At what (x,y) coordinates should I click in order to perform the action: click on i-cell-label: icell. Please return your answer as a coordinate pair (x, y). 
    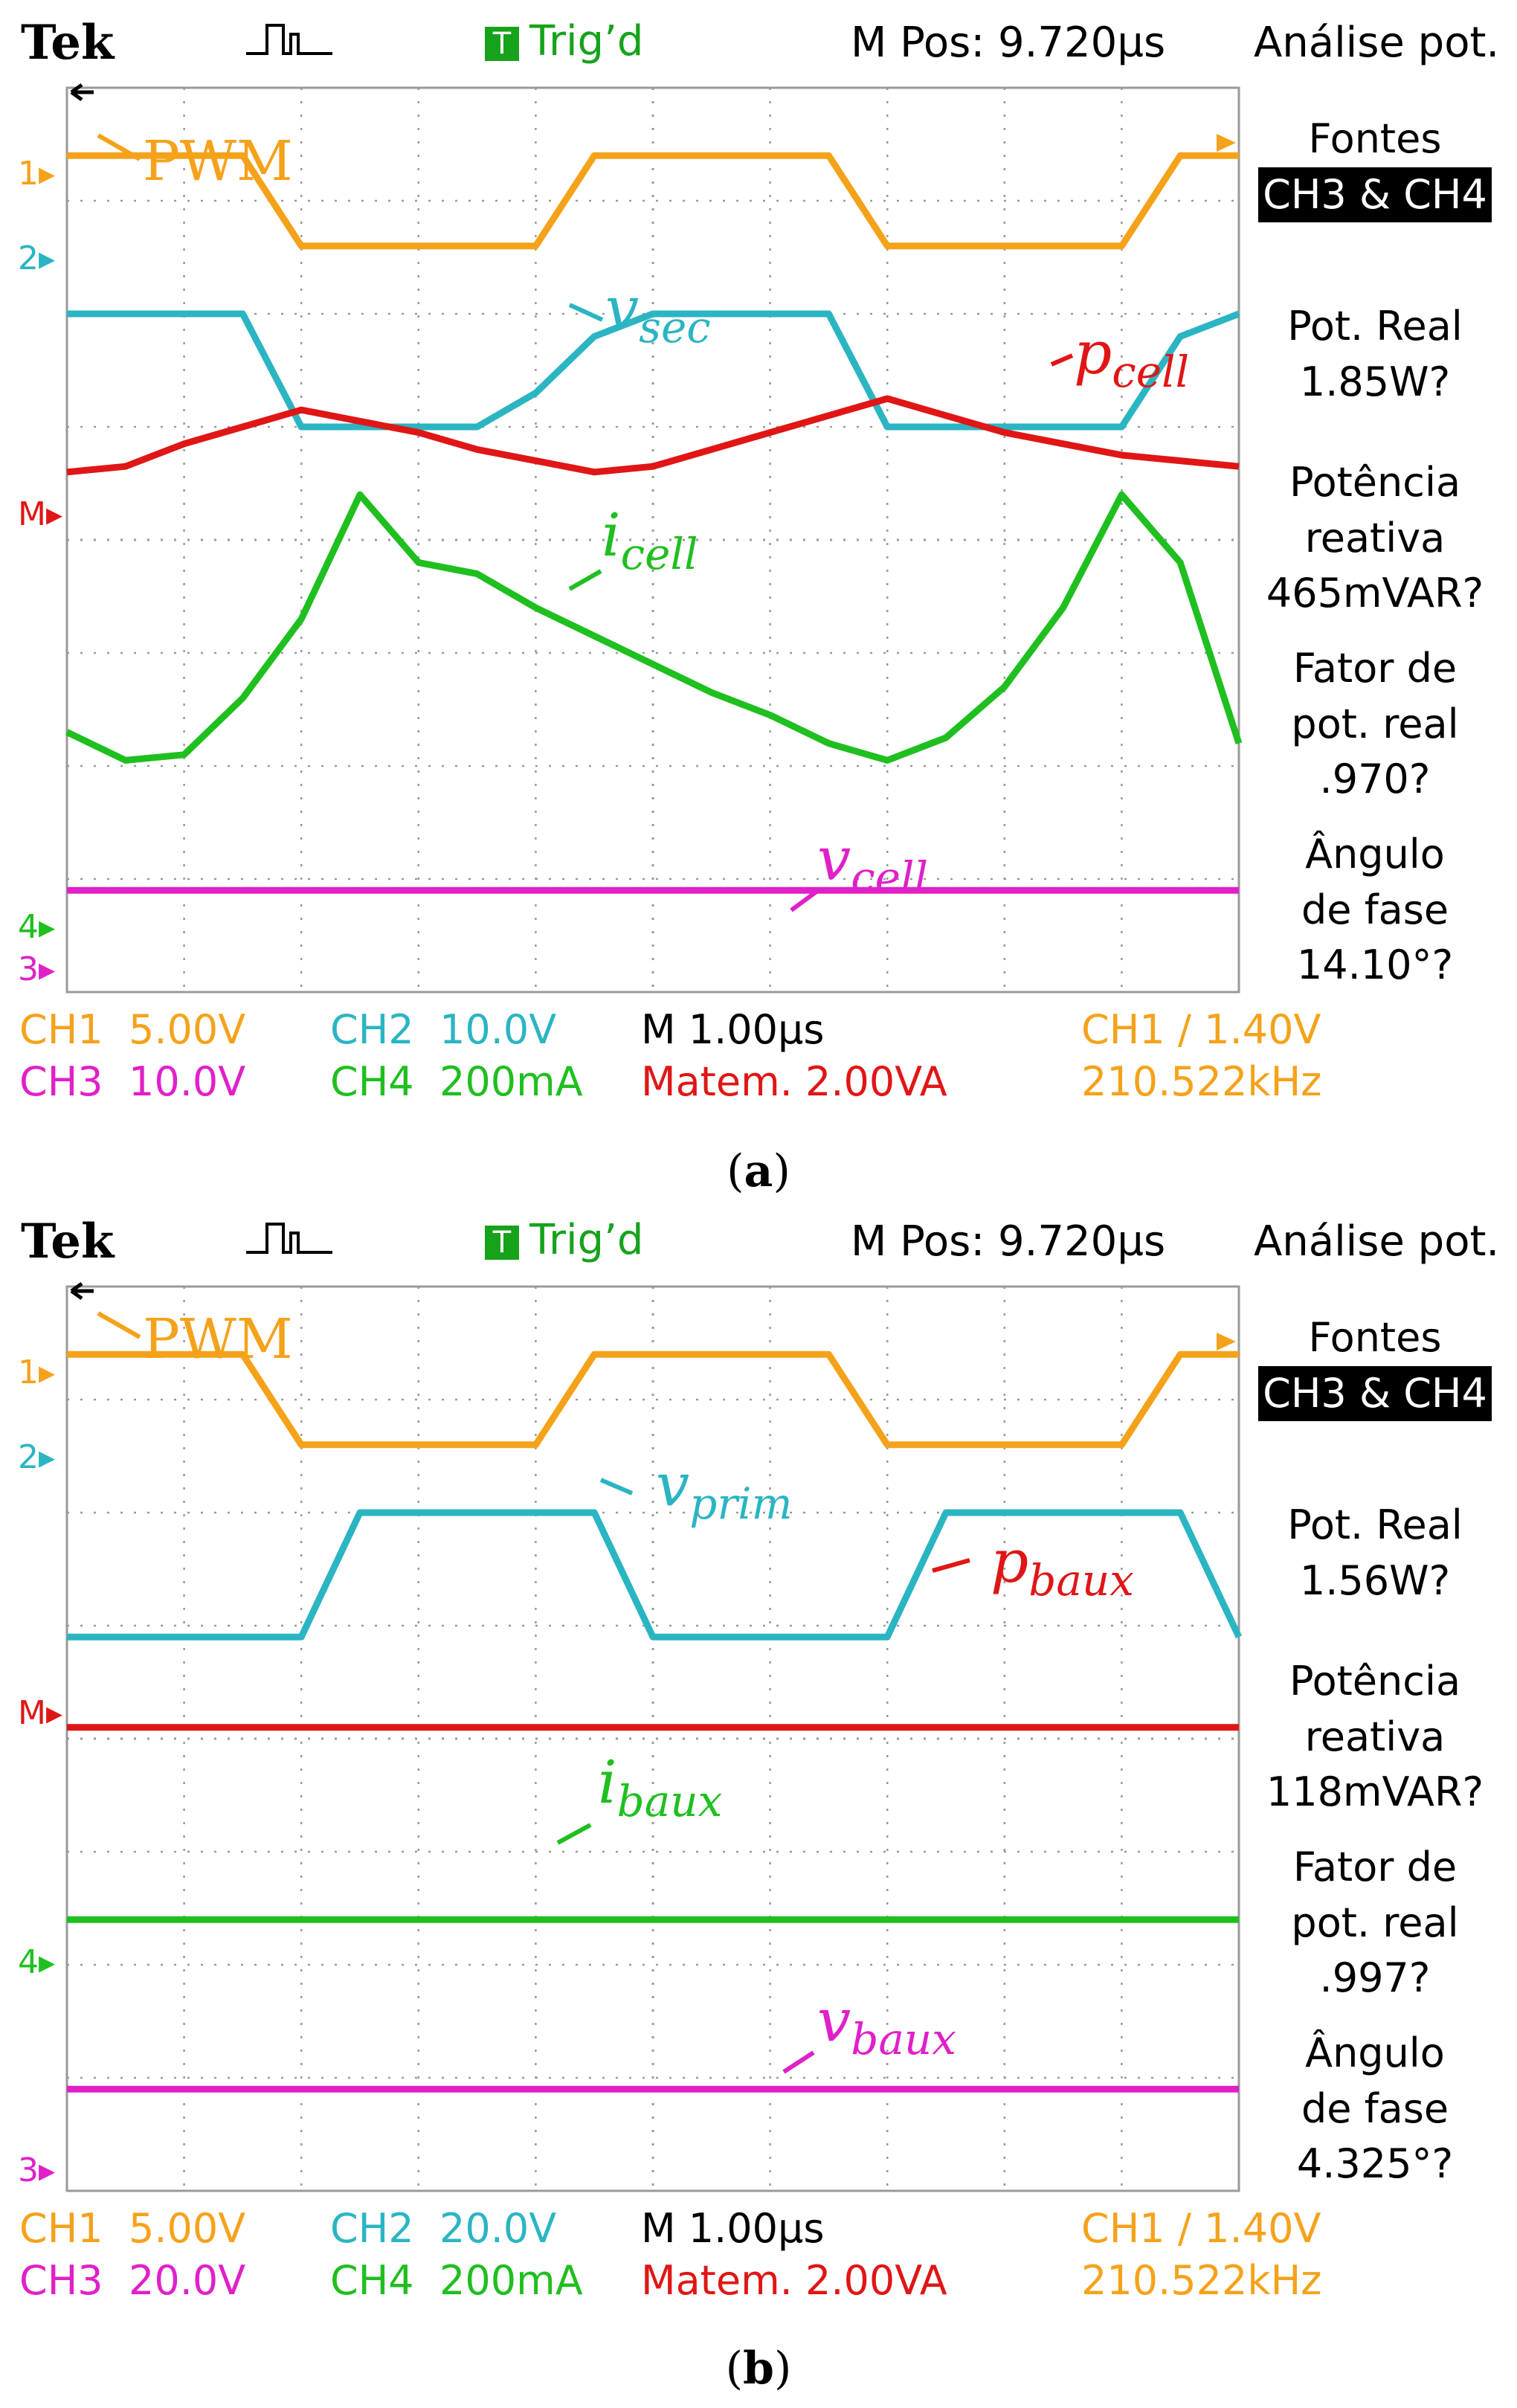
    Looking at the image, I should click on (650, 541).